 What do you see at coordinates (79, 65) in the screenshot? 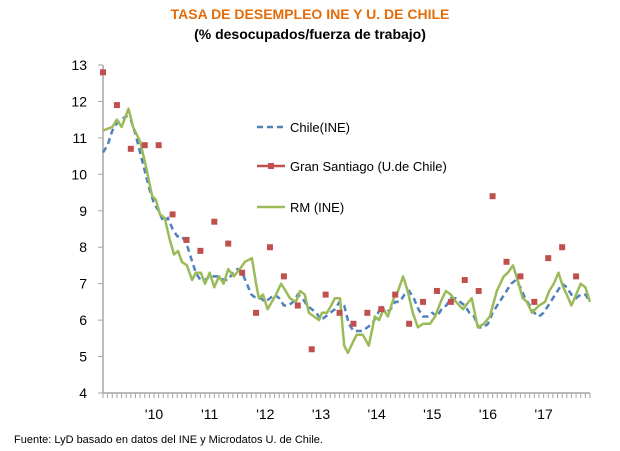
I see `y-tick-label: 13` at bounding box center [79, 65].